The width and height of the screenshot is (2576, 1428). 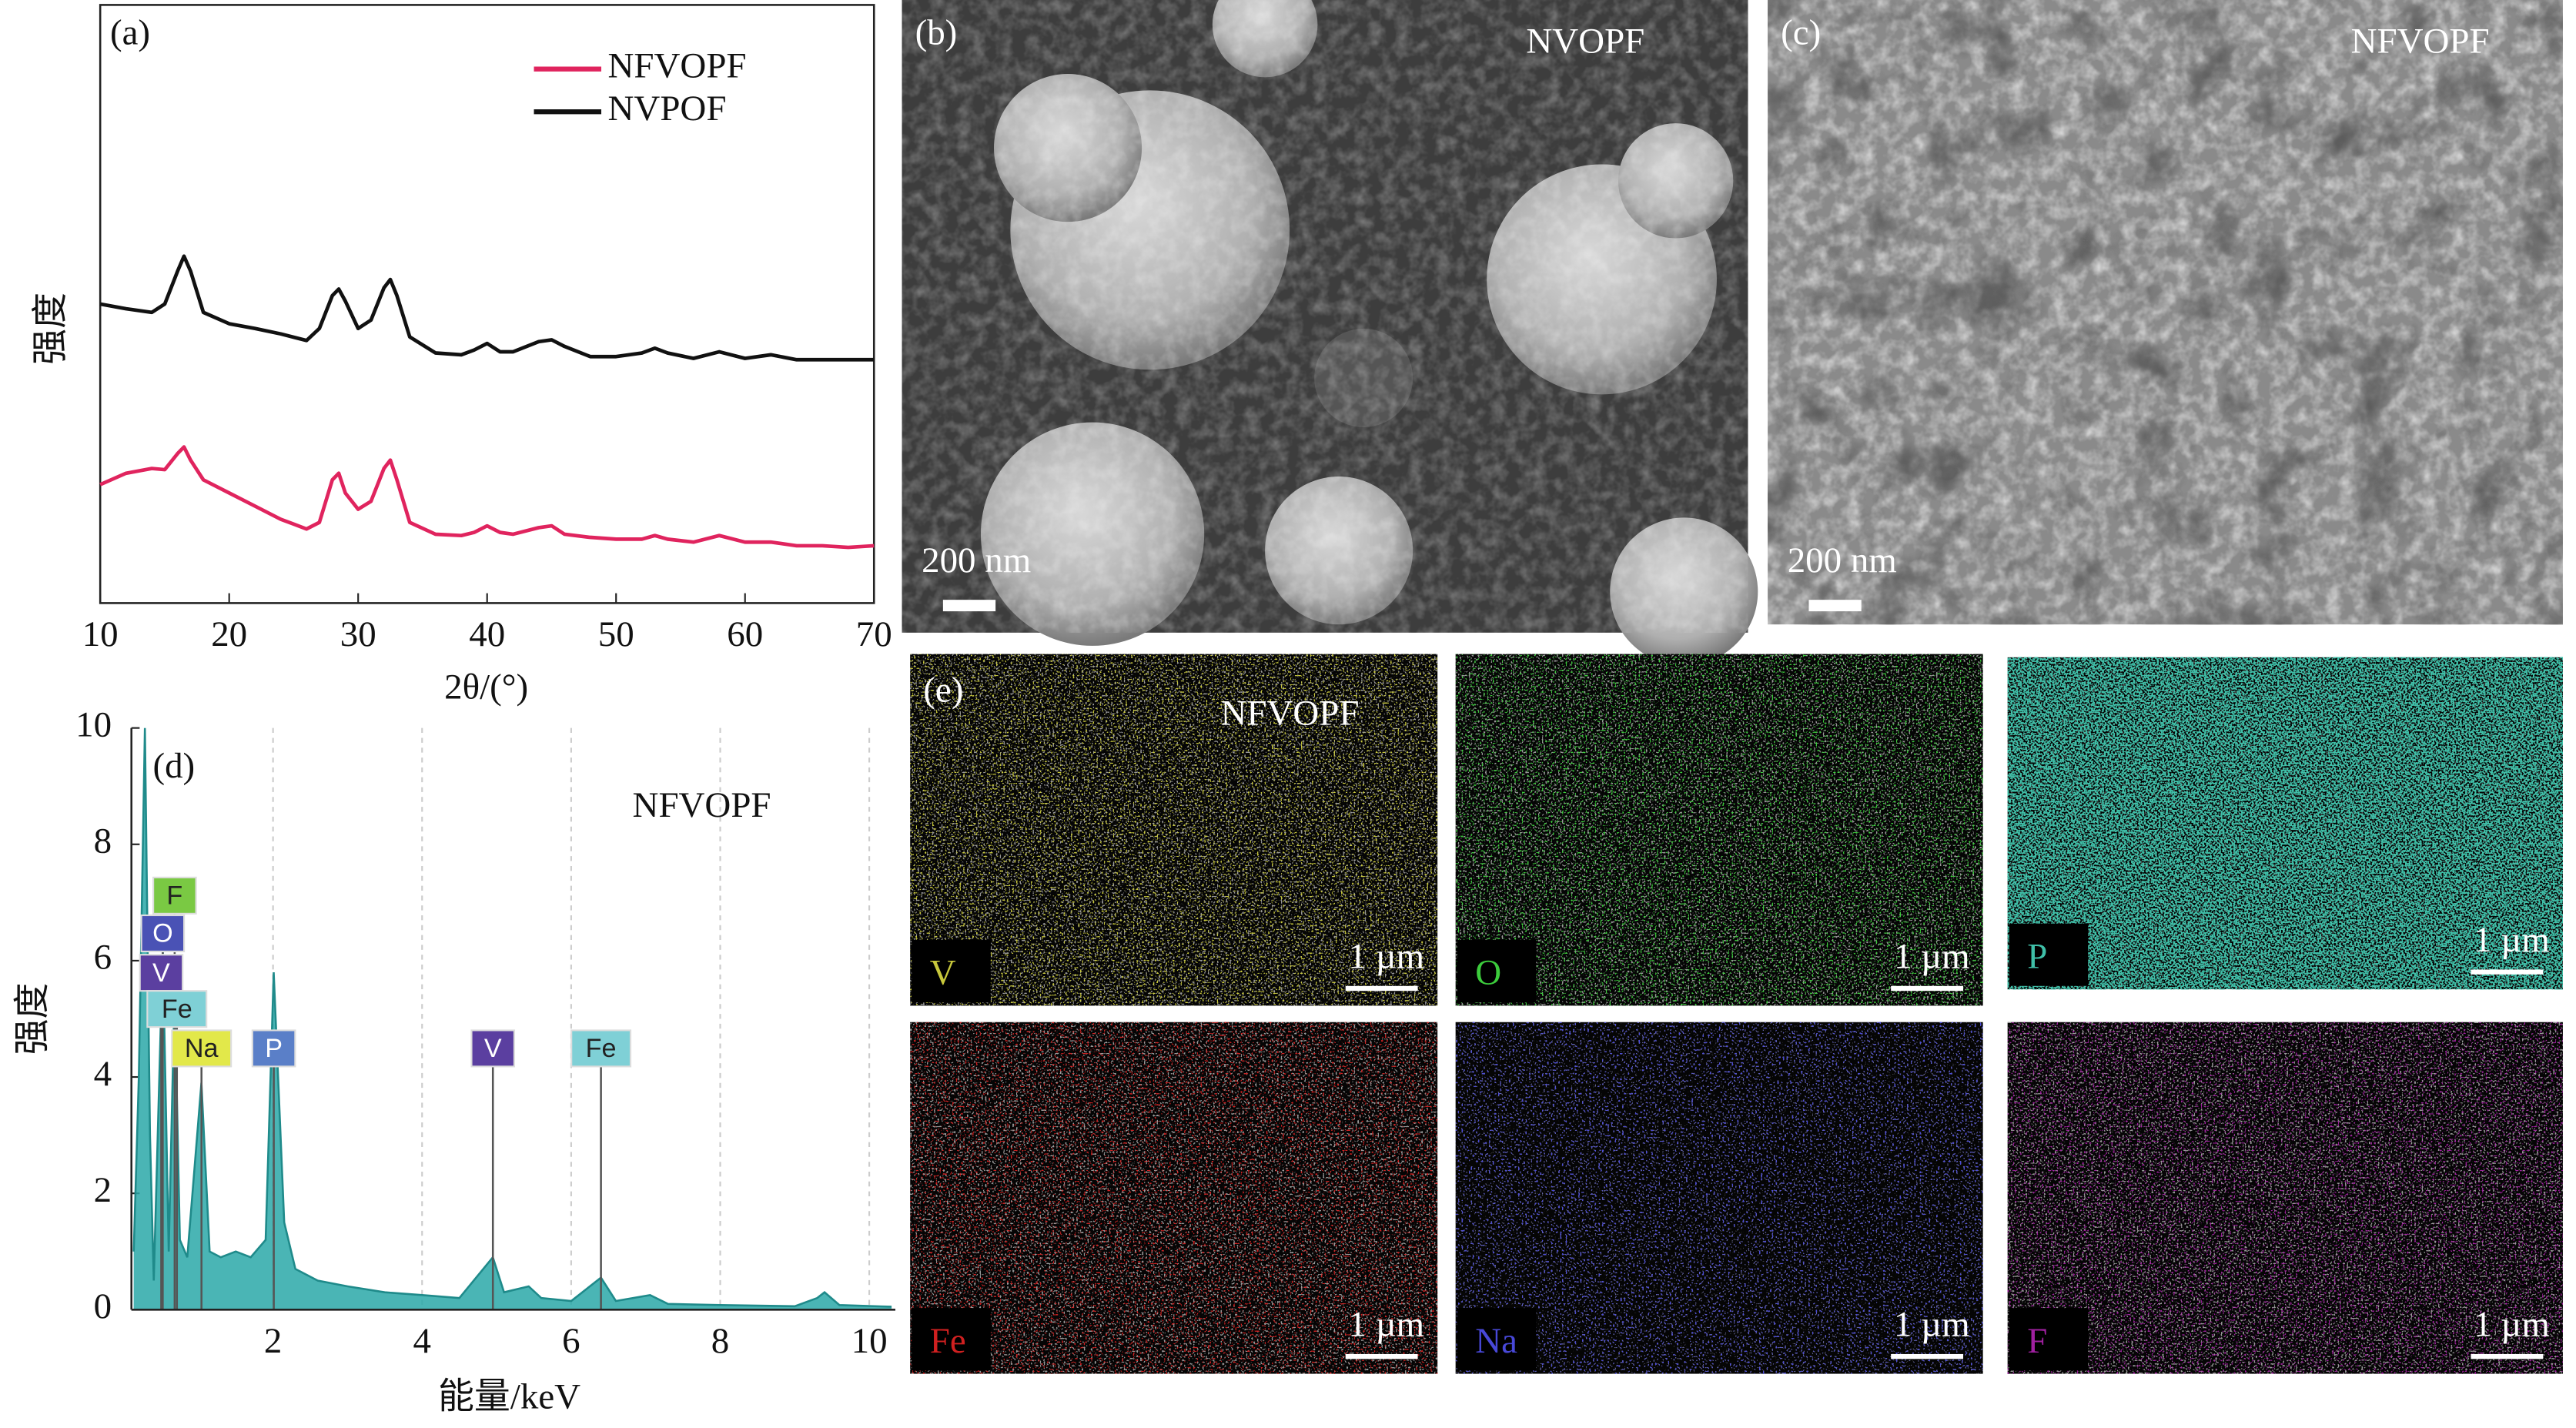 I want to click on x-tick-label: 50, so click(x=616, y=634).